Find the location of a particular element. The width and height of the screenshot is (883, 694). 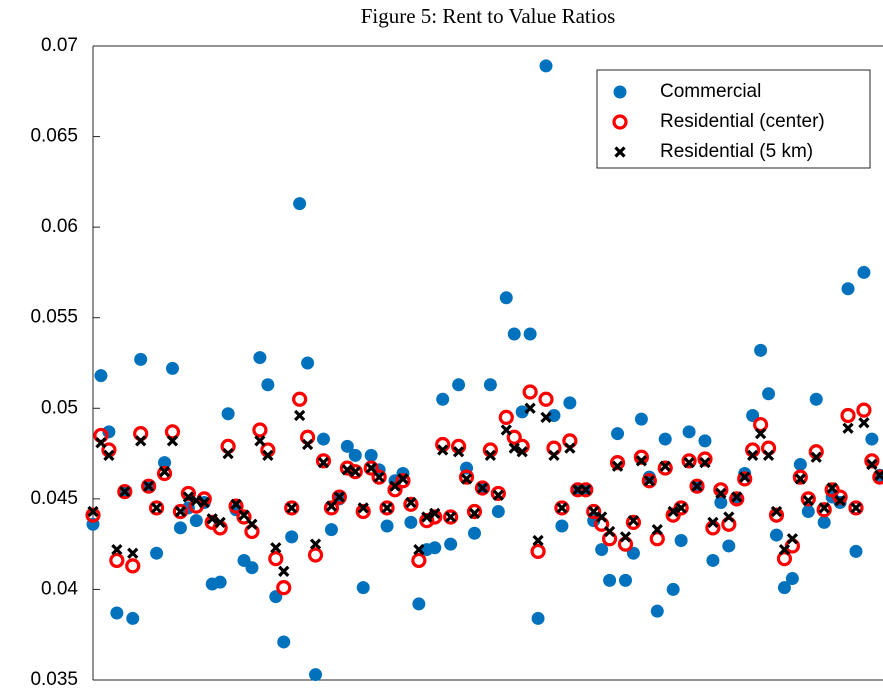

y-tick-label: 0.045 is located at coordinates (54, 498).